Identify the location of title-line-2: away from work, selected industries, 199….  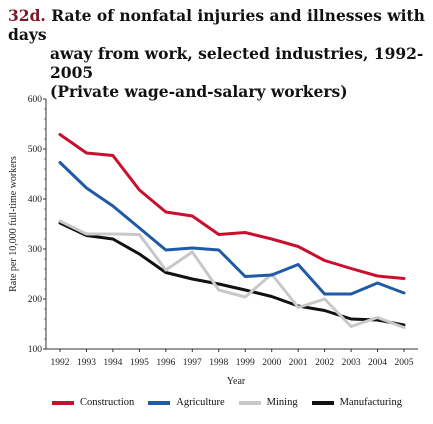
(237, 63).